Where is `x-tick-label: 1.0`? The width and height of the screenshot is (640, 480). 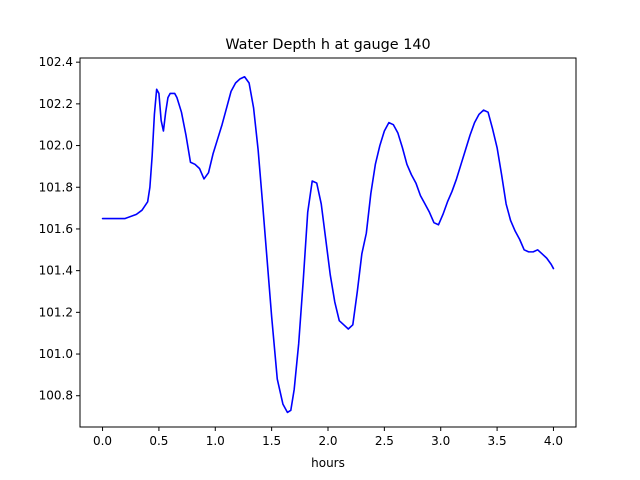
x-tick-label: 1.0 is located at coordinates (215, 441).